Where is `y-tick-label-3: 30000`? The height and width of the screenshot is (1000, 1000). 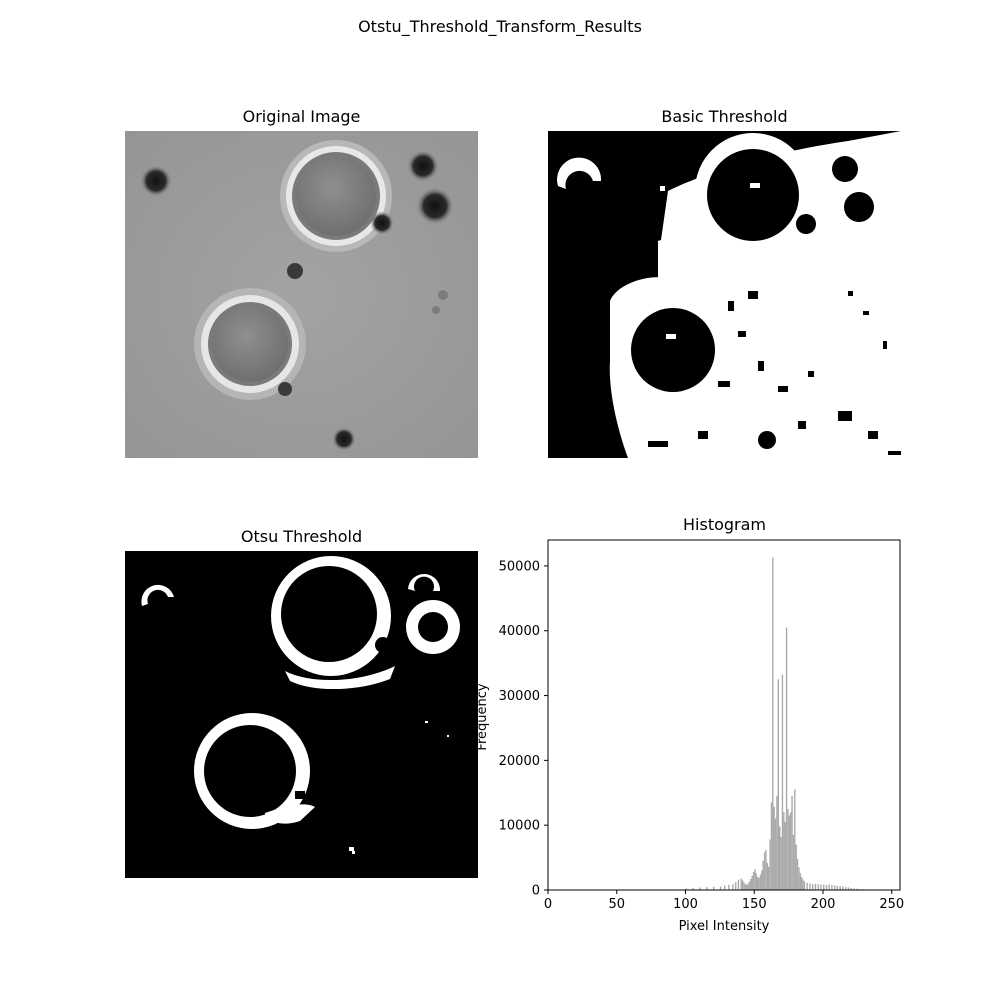
y-tick-label-3: 30000 is located at coordinates (519, 696).